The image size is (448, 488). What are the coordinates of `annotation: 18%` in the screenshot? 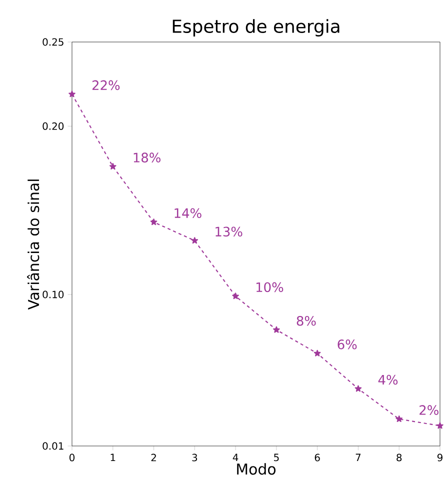 It's located at (147, 157).